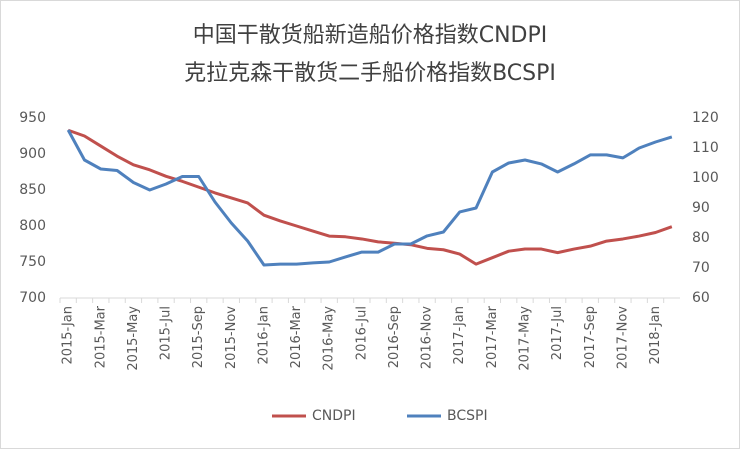  I want to click on y2-tick-label: 110, so click(705, 148).